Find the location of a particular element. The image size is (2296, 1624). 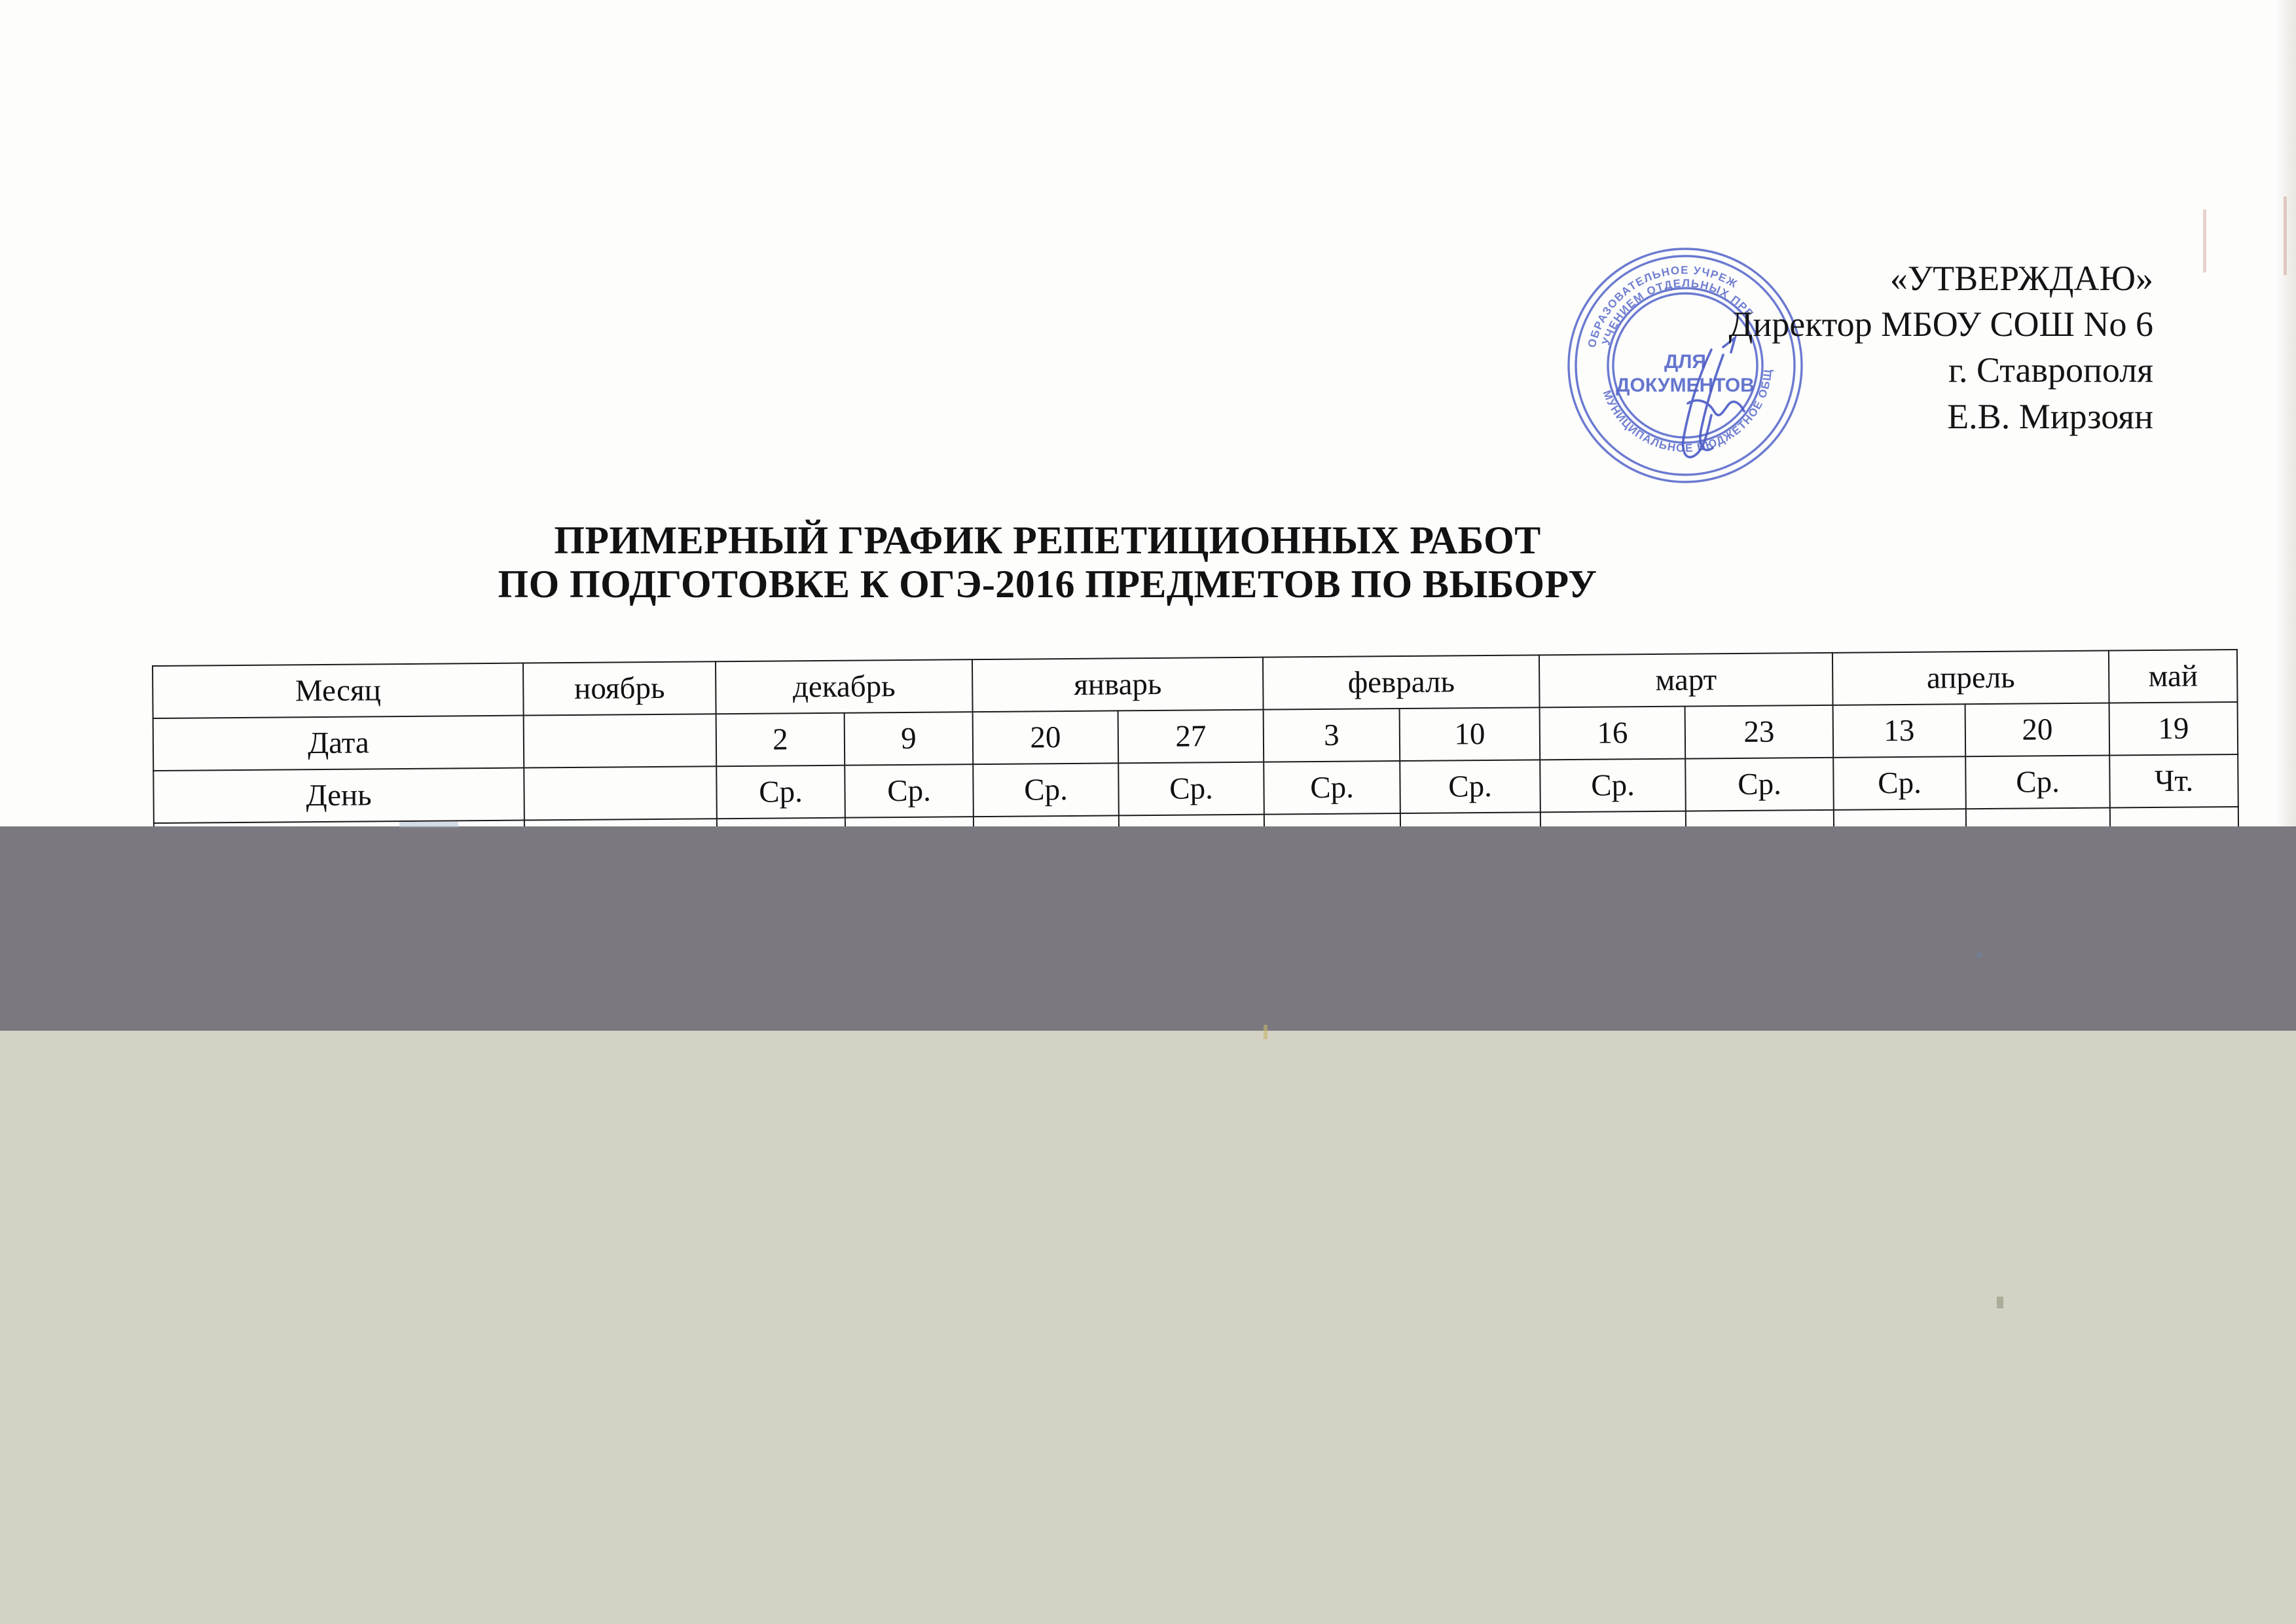

month-header-cell: ноябрь is located at coordinates (619, 688).